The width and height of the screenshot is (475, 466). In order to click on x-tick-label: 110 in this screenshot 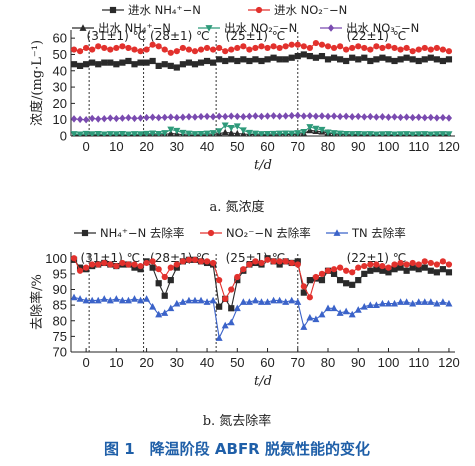, I will do `click(418, 146)`.